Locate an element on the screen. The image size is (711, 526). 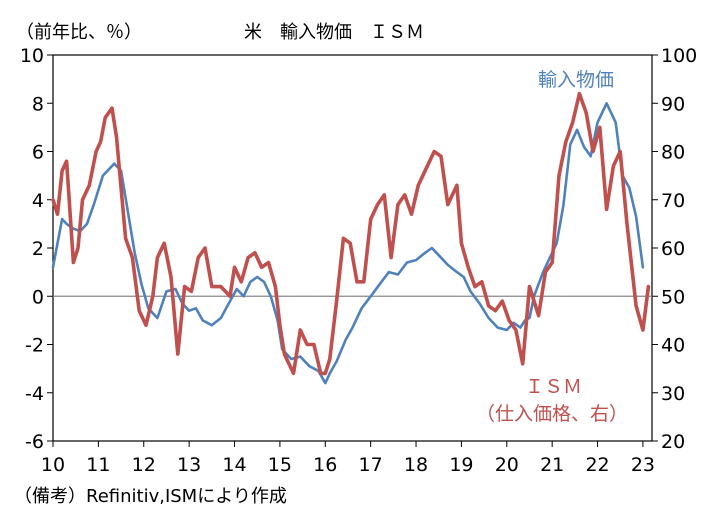
left-axis-unit: （前年比、％） is located at coordinates (79, 32).